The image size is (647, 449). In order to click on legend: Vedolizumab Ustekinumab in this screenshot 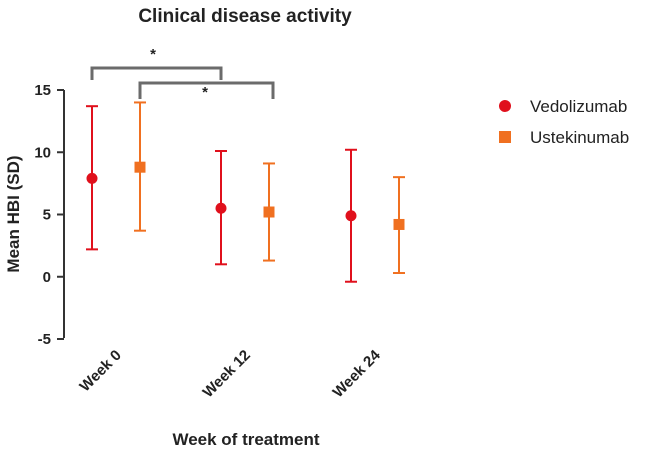, I will do `click(564, 122)`.